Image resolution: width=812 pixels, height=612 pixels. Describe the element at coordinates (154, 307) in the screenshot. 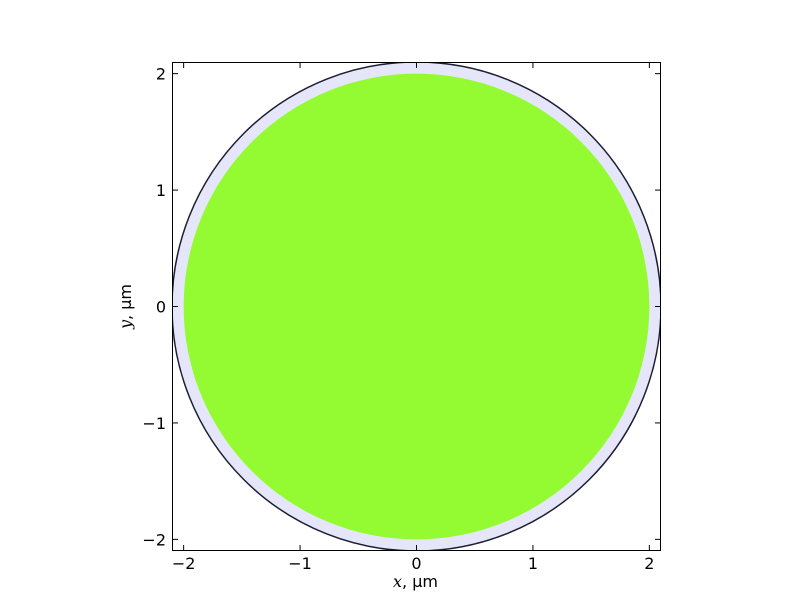

I see `y-tick-labels: −2 −1 0 1 2` at that location.